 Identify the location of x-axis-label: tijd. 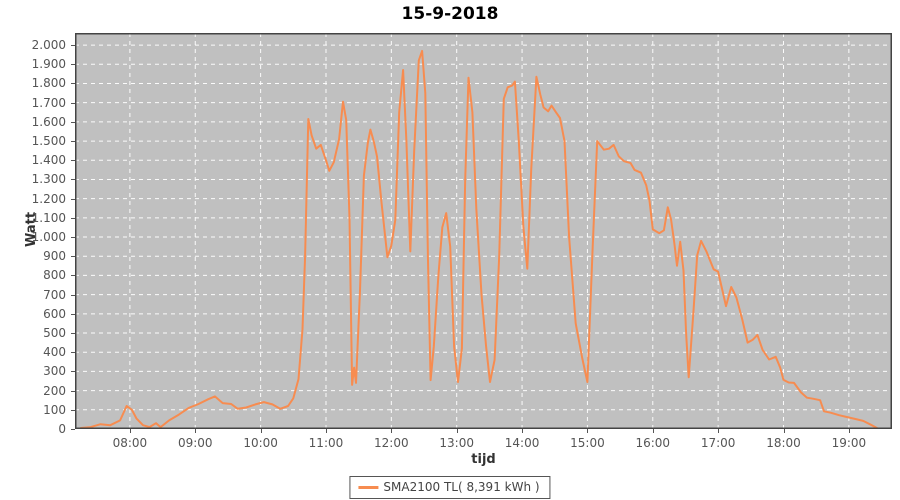
(483, 459).